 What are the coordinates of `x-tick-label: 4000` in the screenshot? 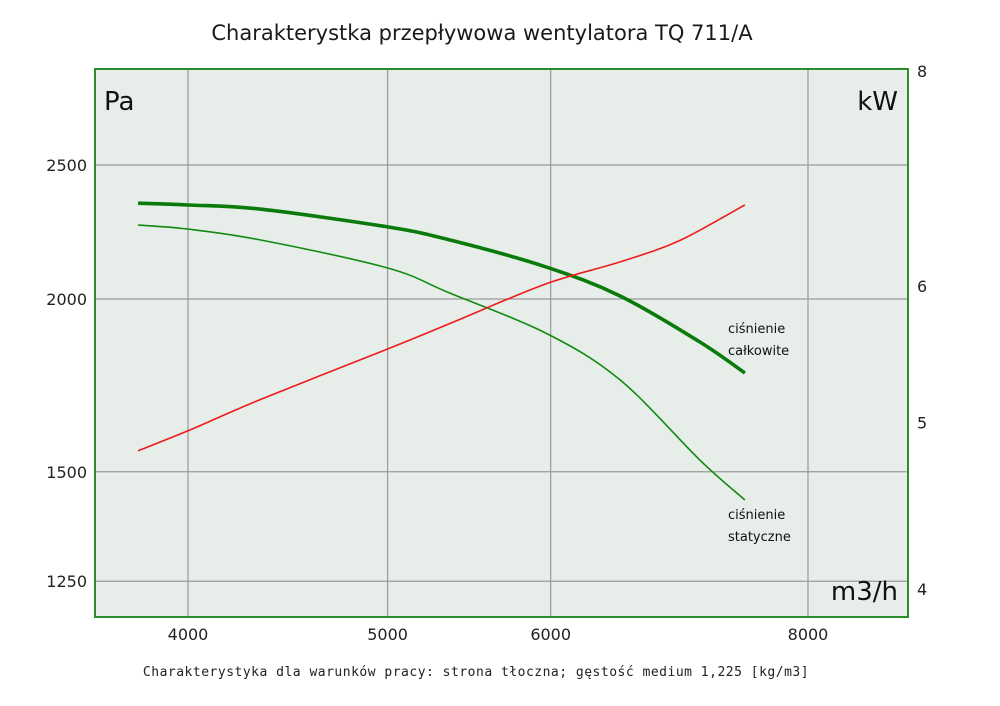 It's located at (188, 634).